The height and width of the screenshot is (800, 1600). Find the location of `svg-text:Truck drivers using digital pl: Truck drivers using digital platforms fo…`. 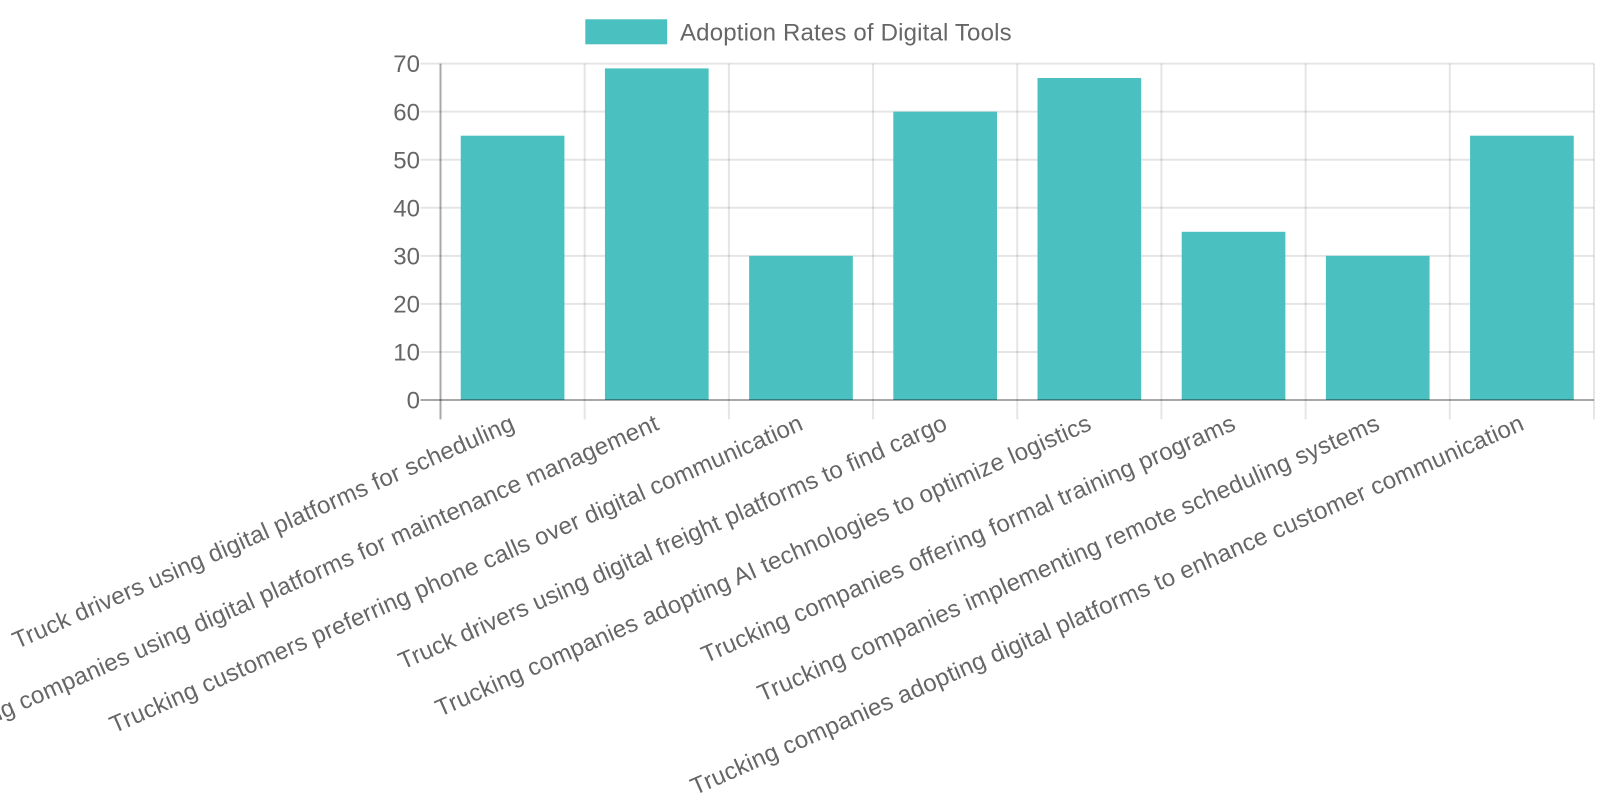

svg-text:Truck drivers using digital pl: Truck drivers using digital platforms fo… is located at coordinates (263, 532).